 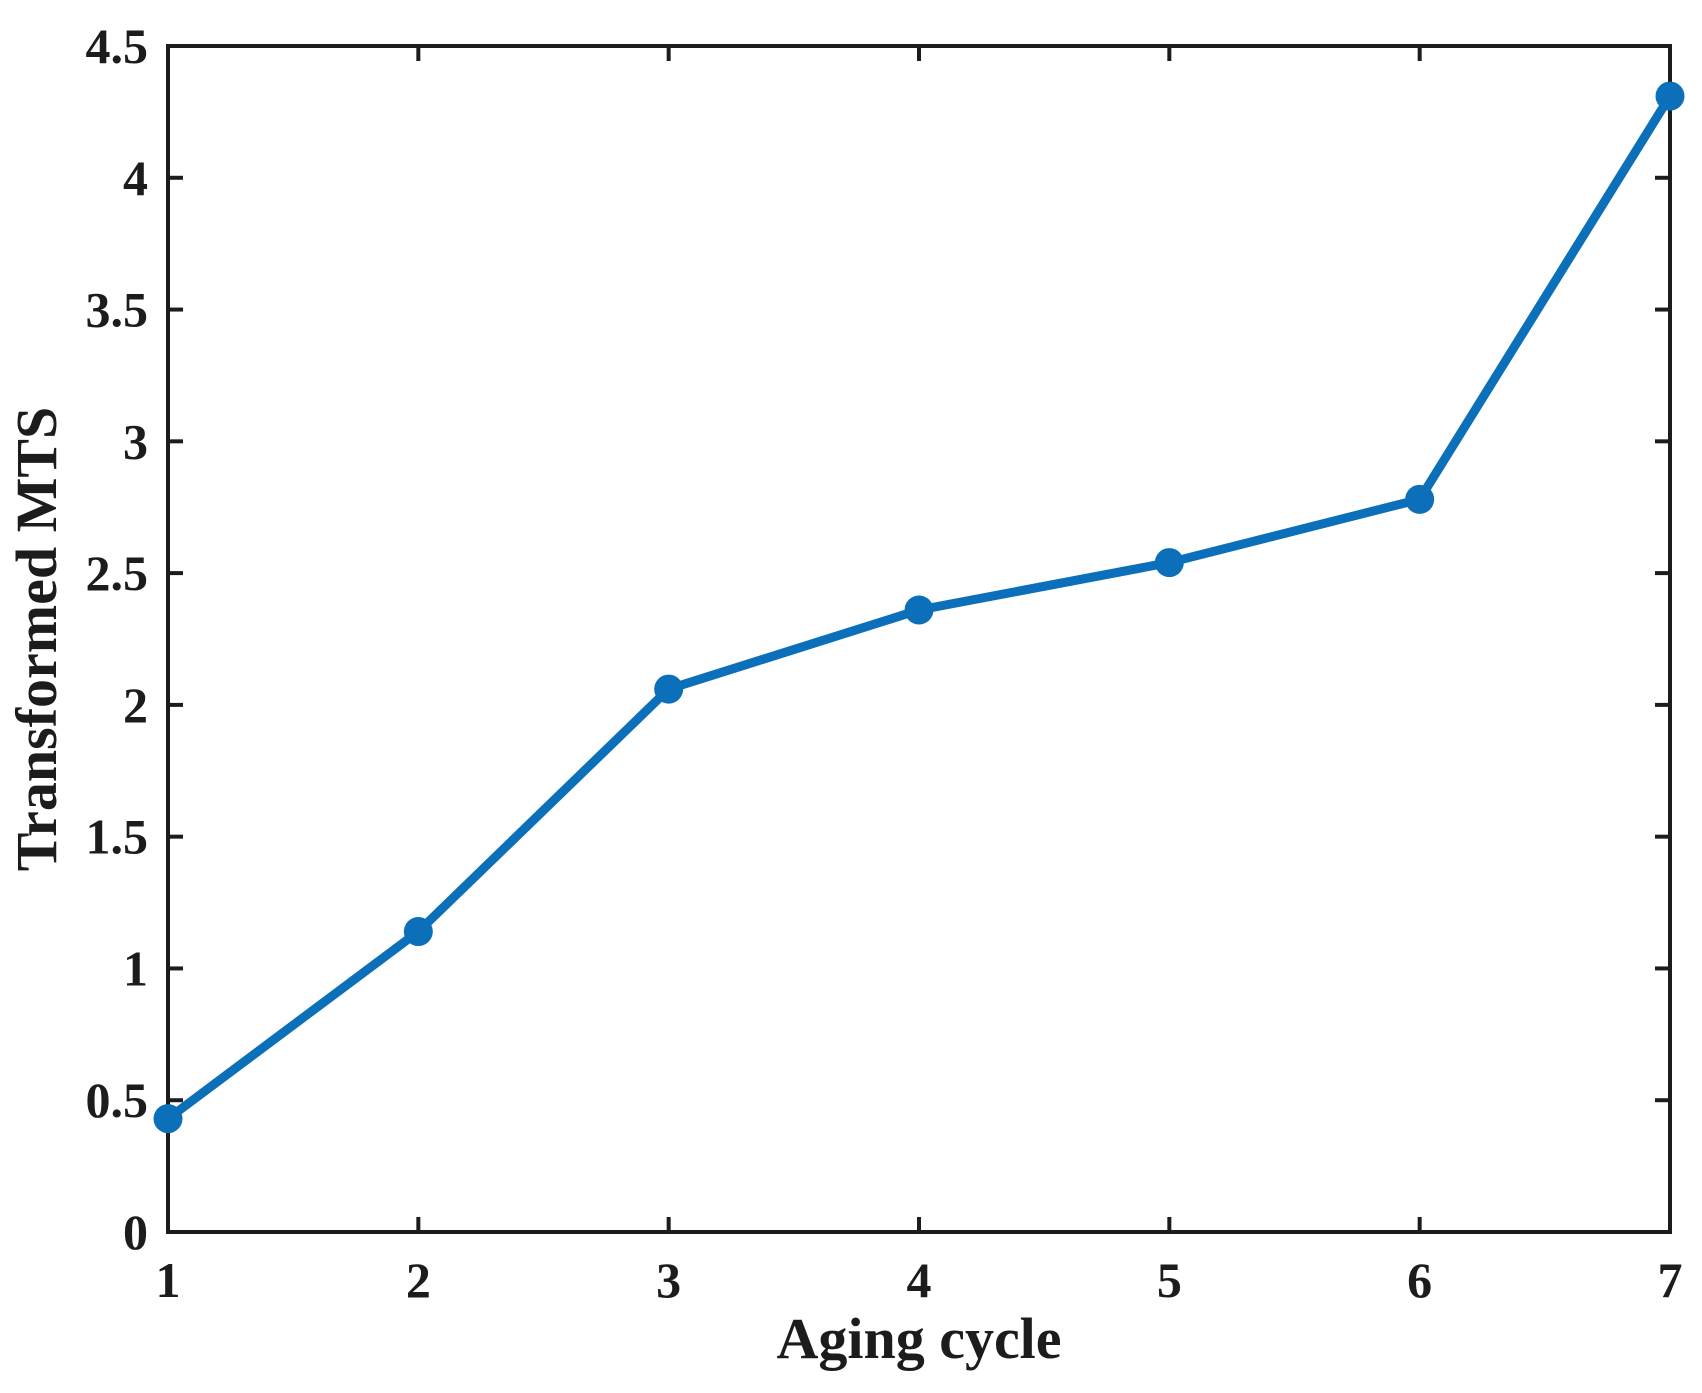 What do you see at coordinates (117, 1100) in the screenshot?
I see `y-tick-label: 0.5` at bounding box center [117, 1100].